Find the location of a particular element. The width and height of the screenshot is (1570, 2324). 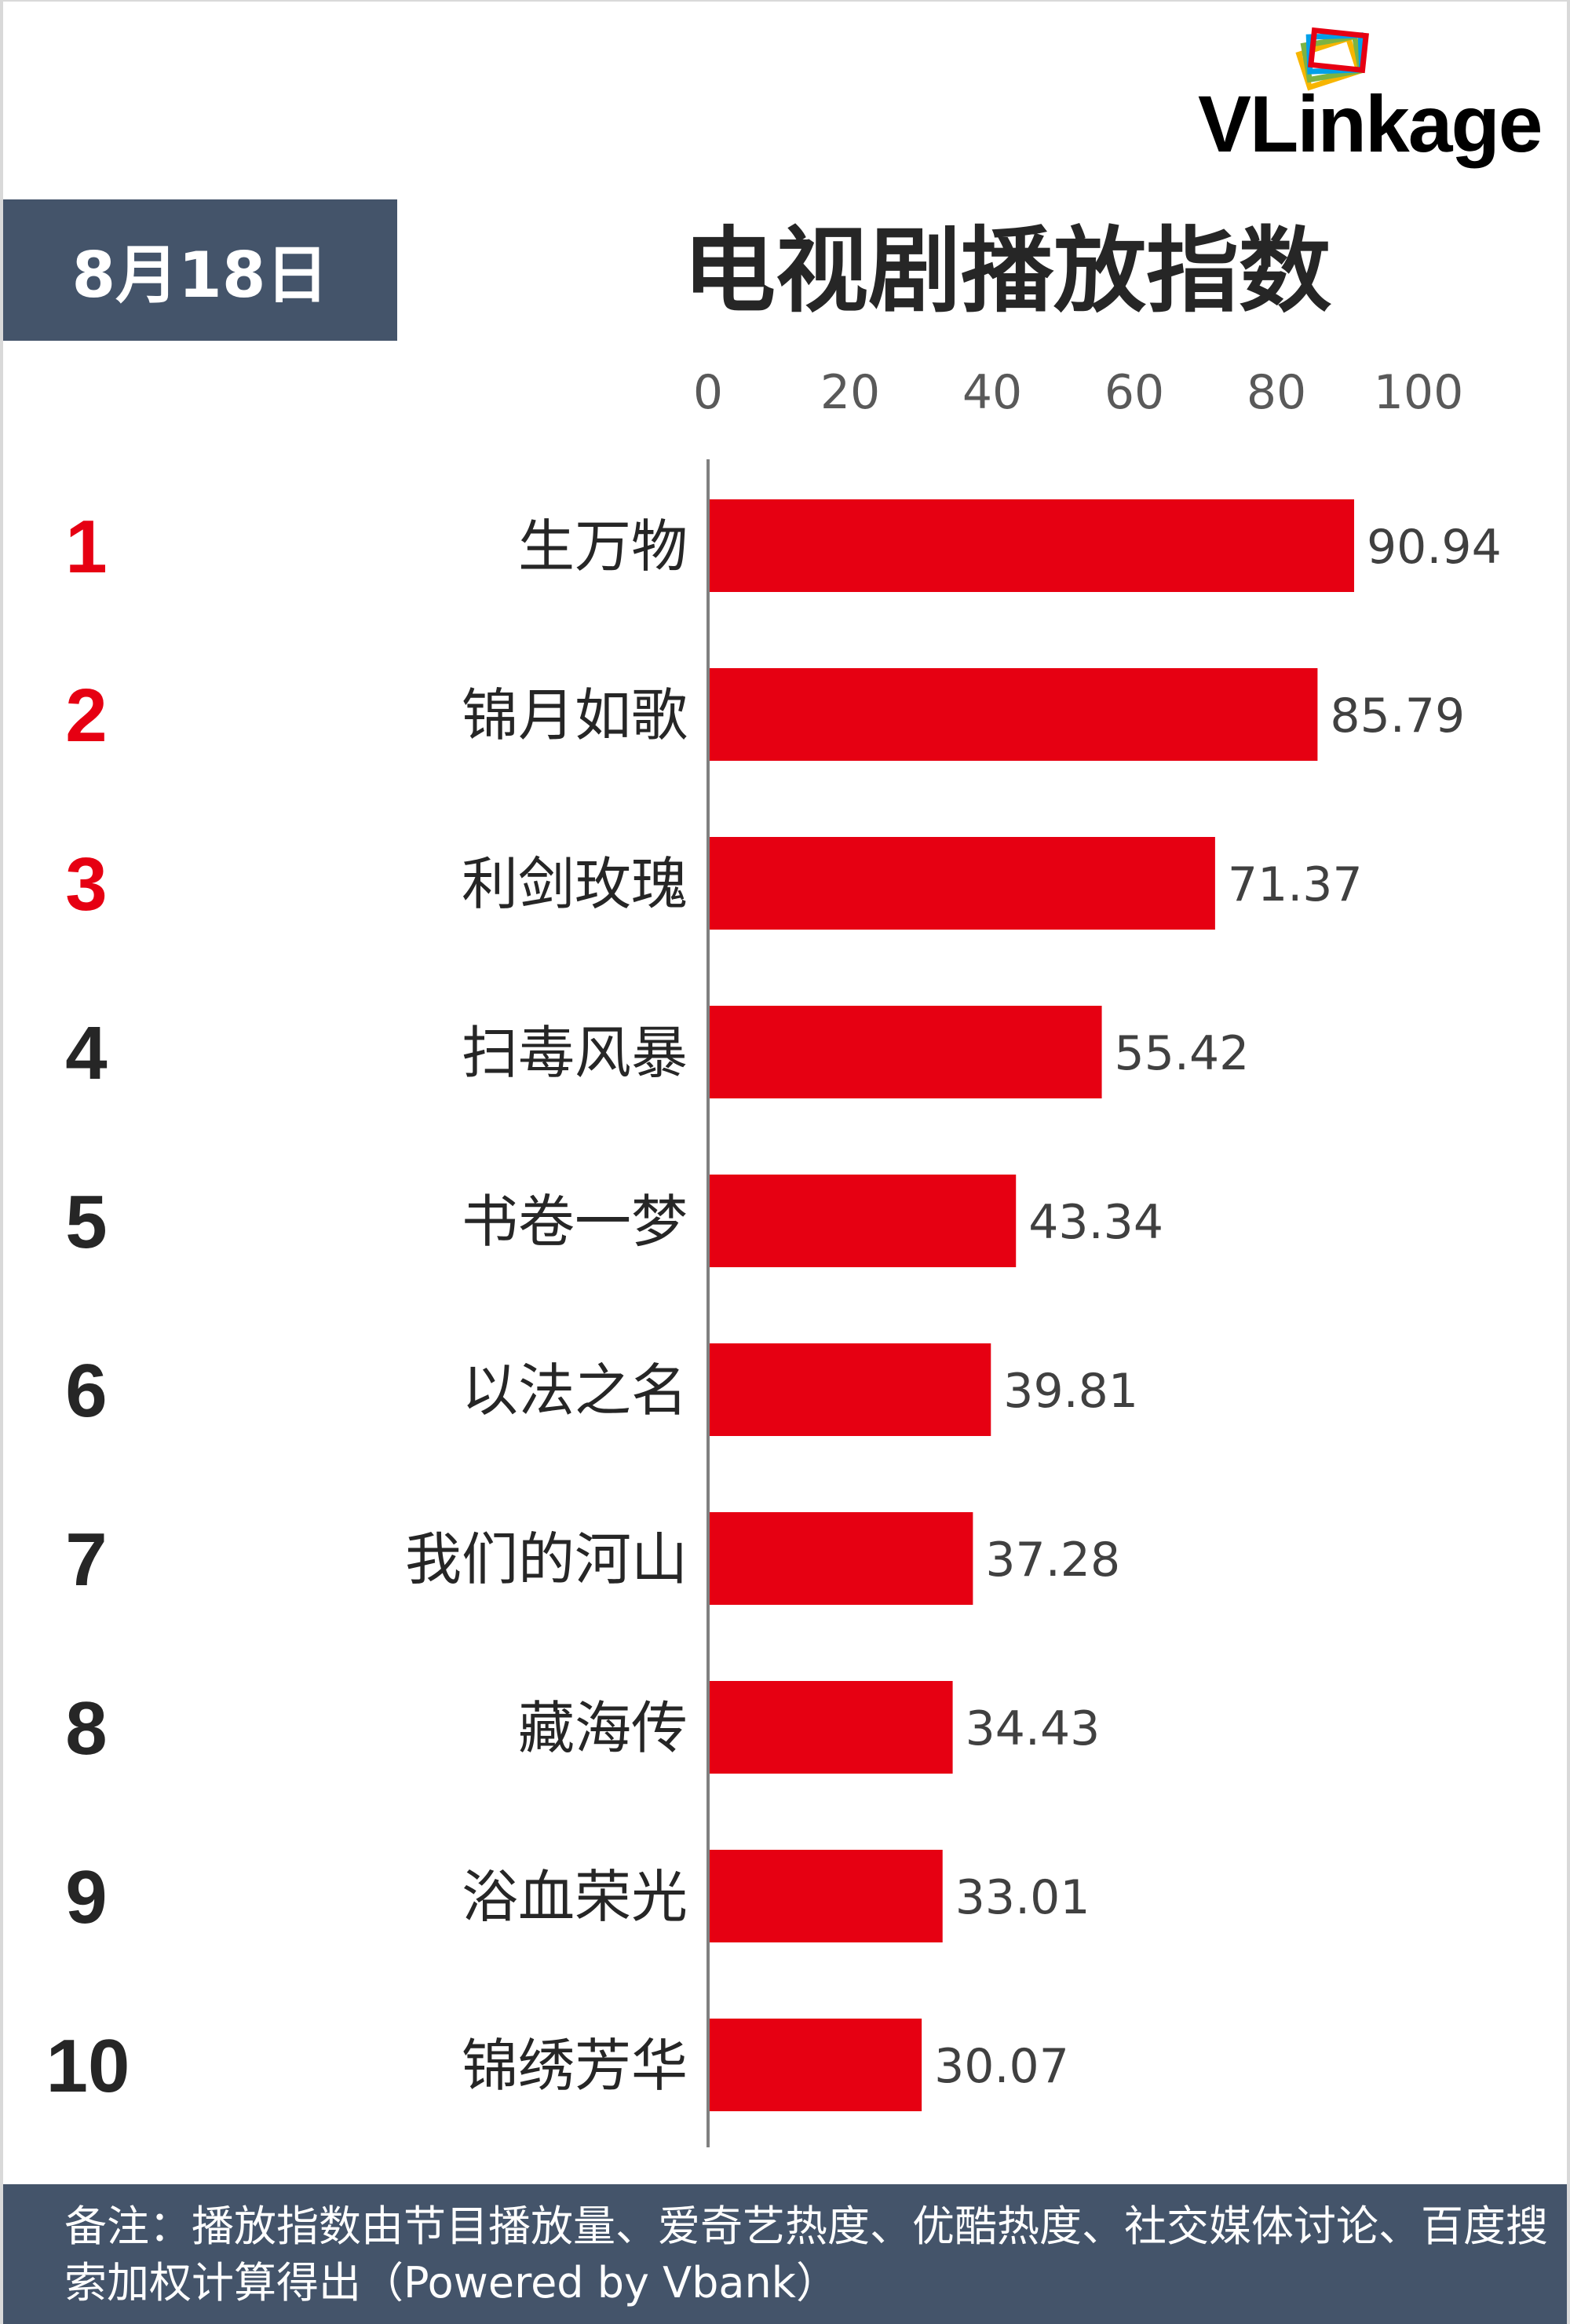

value-label: 55.42 is located at coordinates (1182, 1053).